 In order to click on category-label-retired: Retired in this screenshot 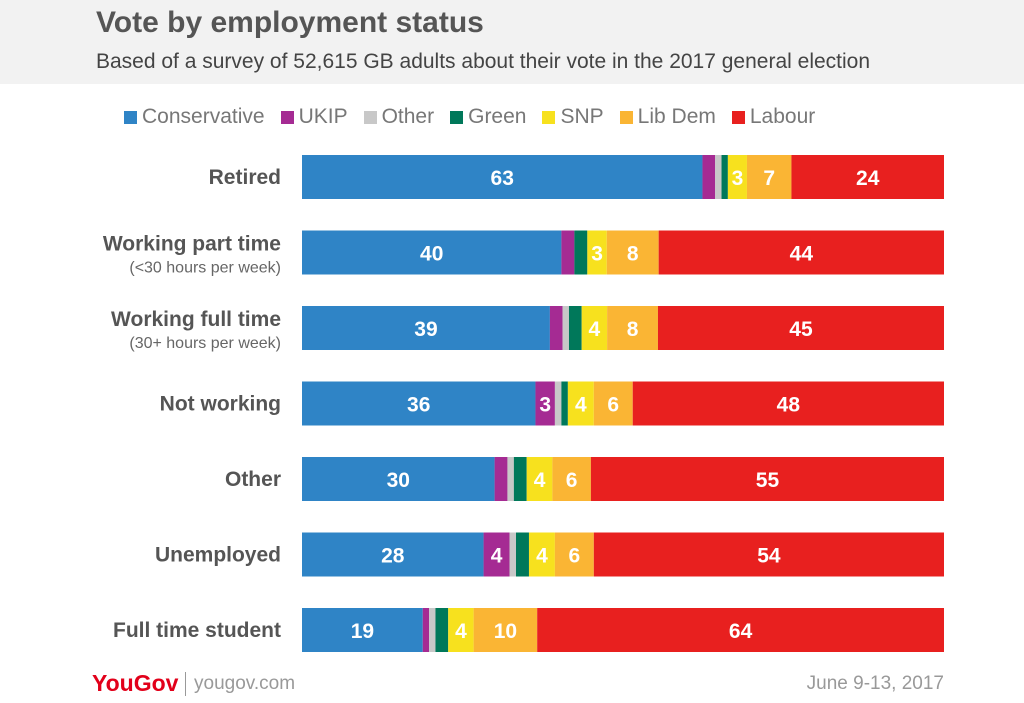, I will do `click(245, 177)`.